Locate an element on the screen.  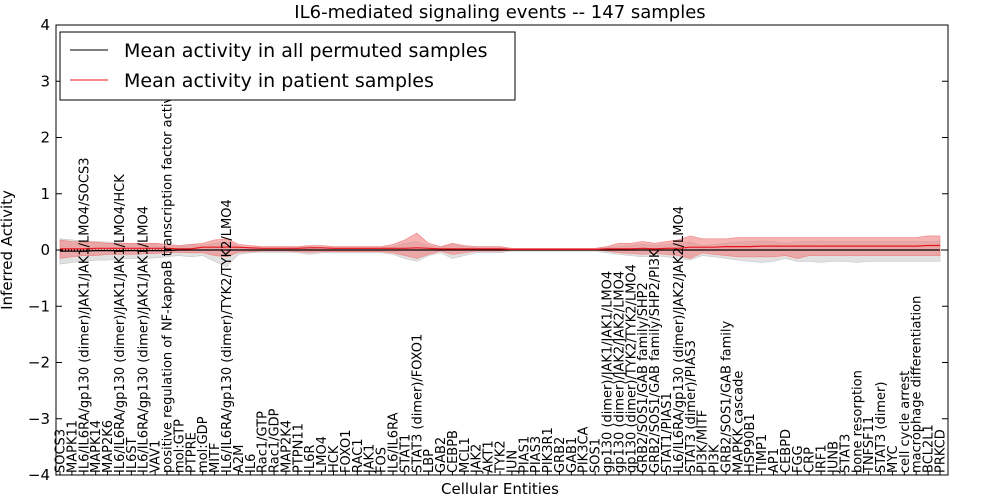
x-tick-label: IL6ST is located at coordinates (132, 455).